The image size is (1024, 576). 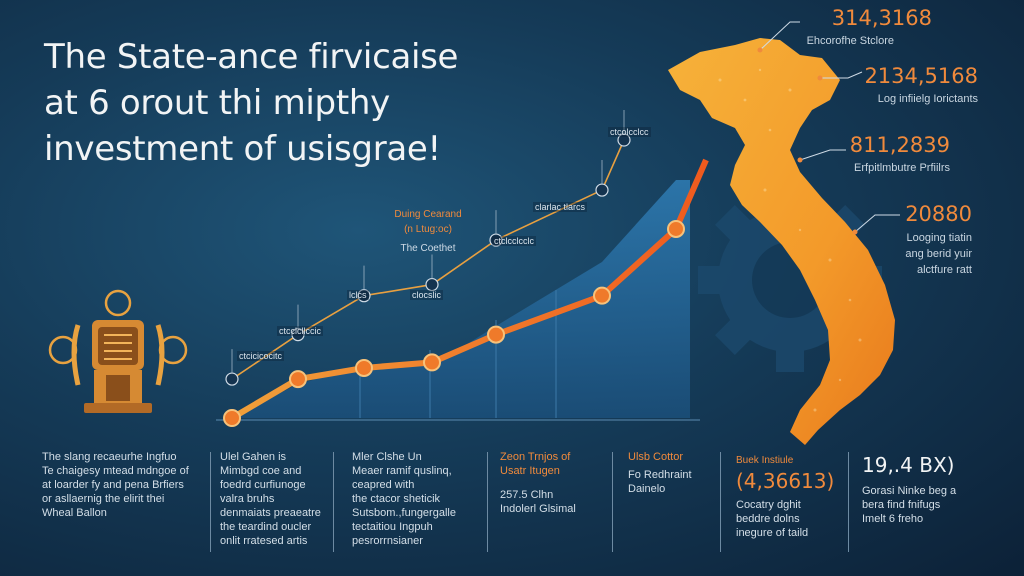 I want to click on col-3-line: pesrorrnsianer, so click(x=387, y=541).